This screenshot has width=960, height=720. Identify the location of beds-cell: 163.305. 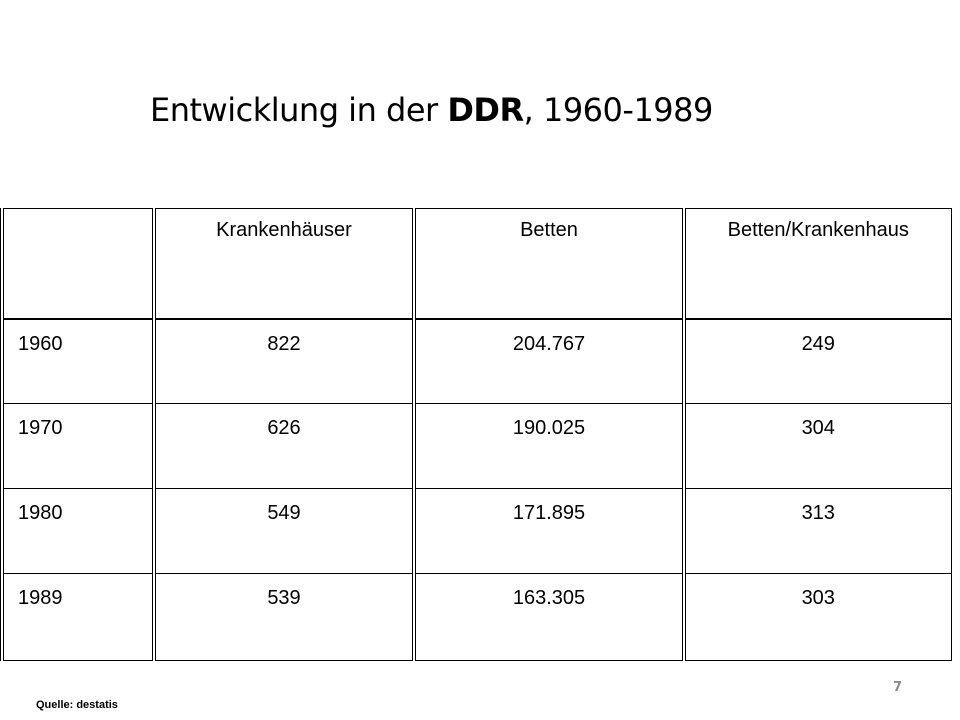
(548, 617).